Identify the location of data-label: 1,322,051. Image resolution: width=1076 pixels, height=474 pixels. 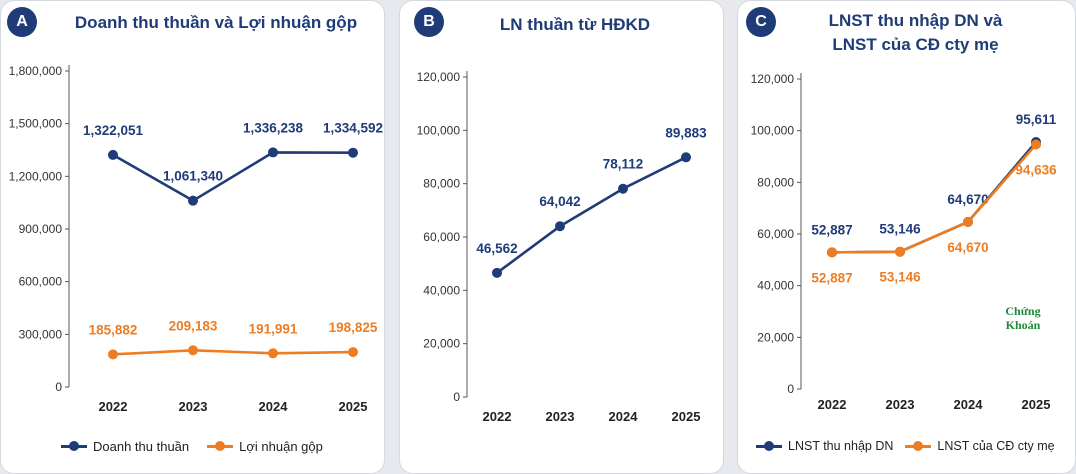
(113, 130).